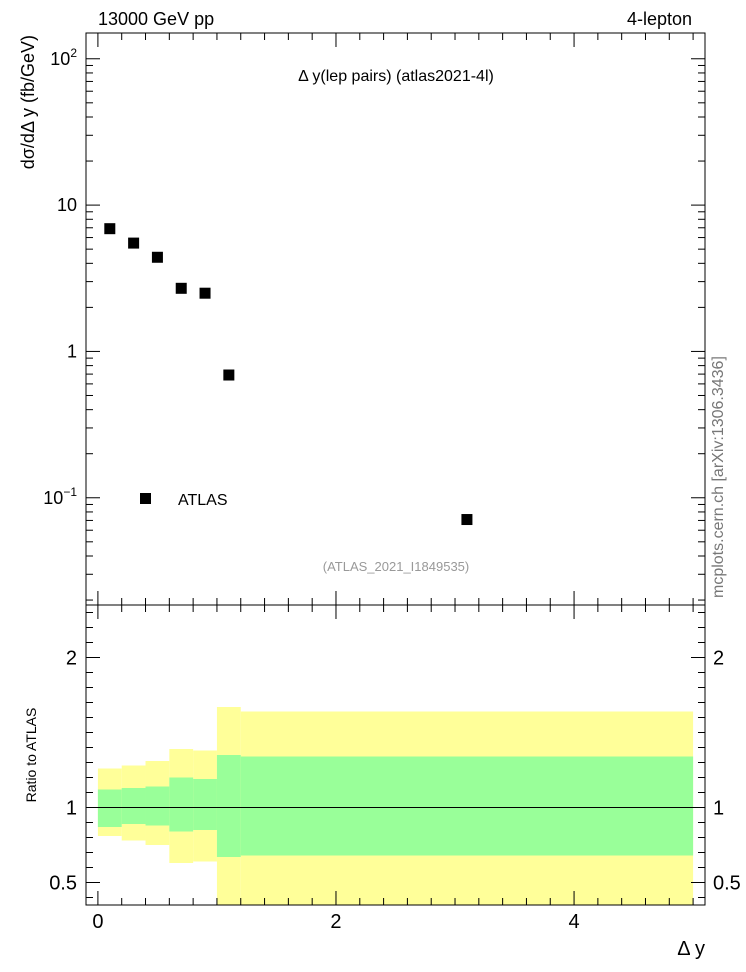  I want to click on header-left-label: 13000 GeV pp, so click(156, 19).